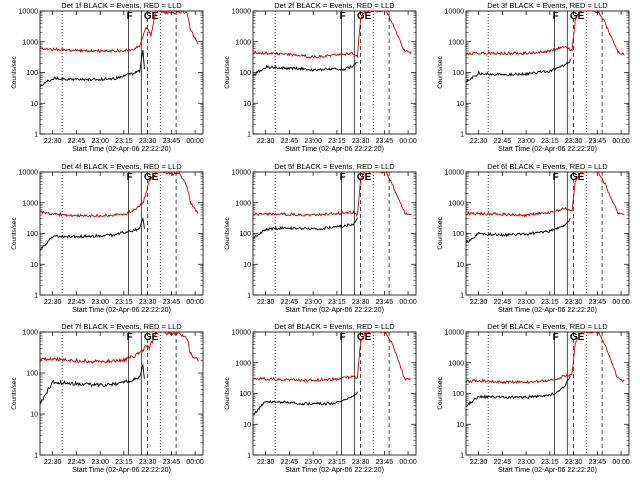 This screenshot has height=480, width=640. What do you see at coordinates (547, 5) in the screenshot?
I see `panel-title: Det 3f BLACK = Events, RED = LLD` at bounding box center [547, 5].